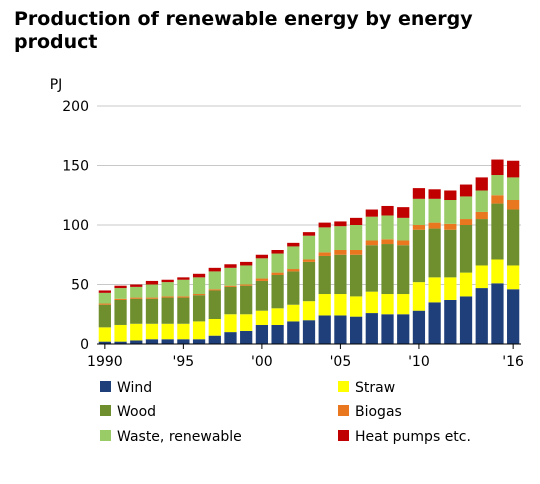 This screenshot has width=540, height=484. Describe the element at coordinates (184, 362) in the screenshot. I see `x-tick-label: '95` at that location.